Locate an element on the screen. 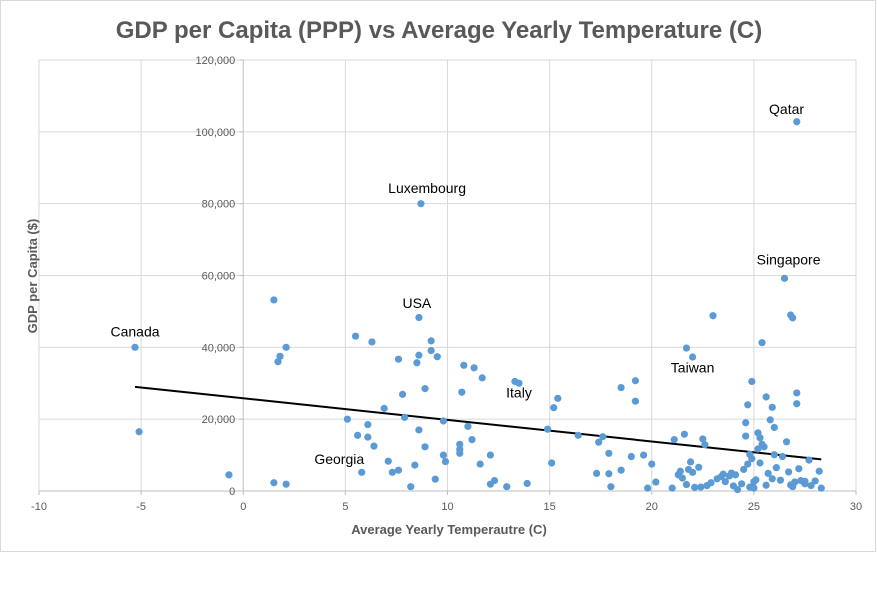 The height and width of the screenshot is (600, 878). x-axis-title: Average Yearly Temperautre (C) is located at coordinates (449, 529).